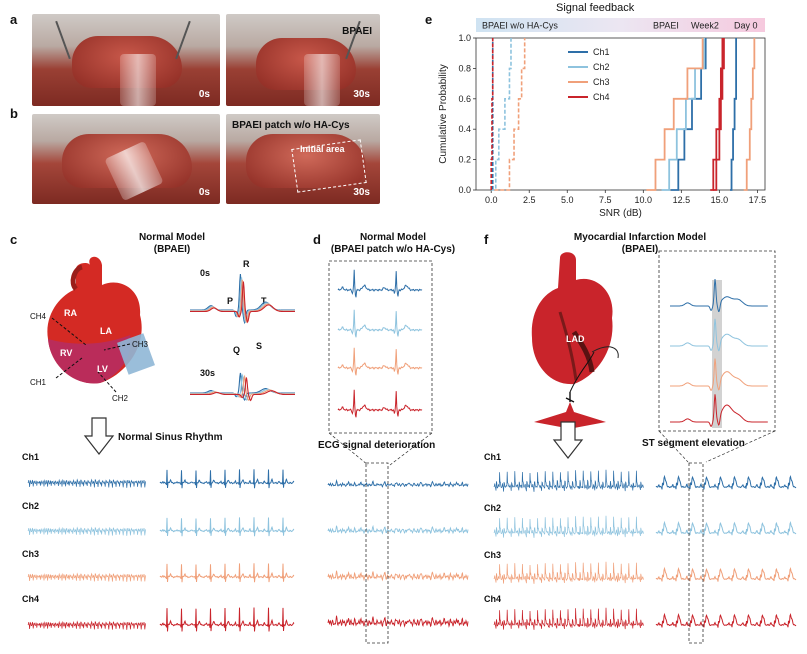 The image size is (807, 654). Describe the element at coordinates (398, 529) in the screenshot. I see `trace-d-ch2` at that location.